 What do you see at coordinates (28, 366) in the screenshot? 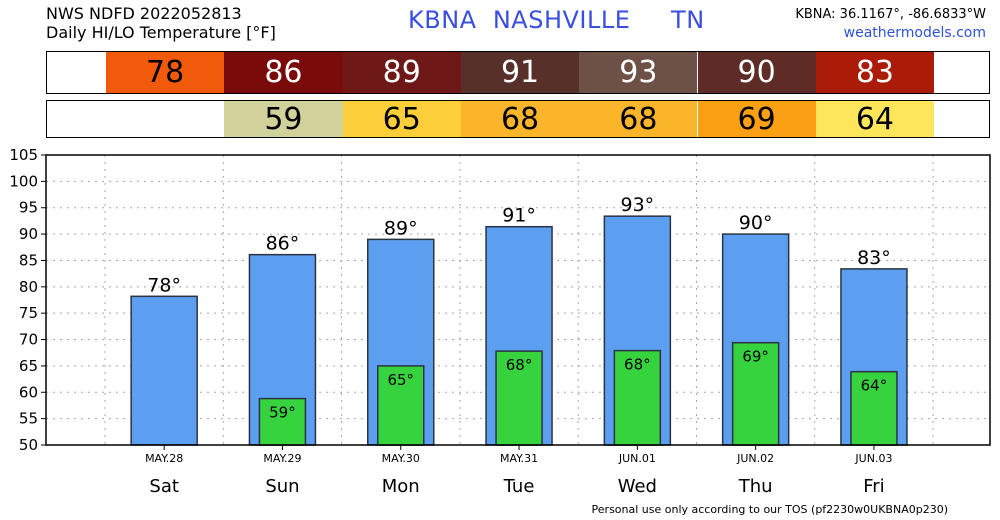
I see `y-tick-label: 65` at bounding box center [28, 366].